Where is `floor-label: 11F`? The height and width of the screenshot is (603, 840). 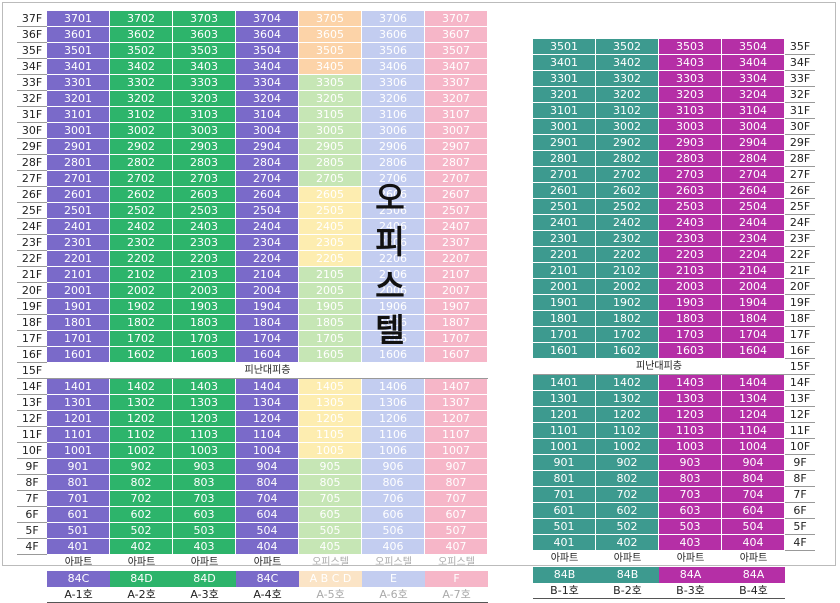
floor-label: 11F is located at coordinates (32, 435).